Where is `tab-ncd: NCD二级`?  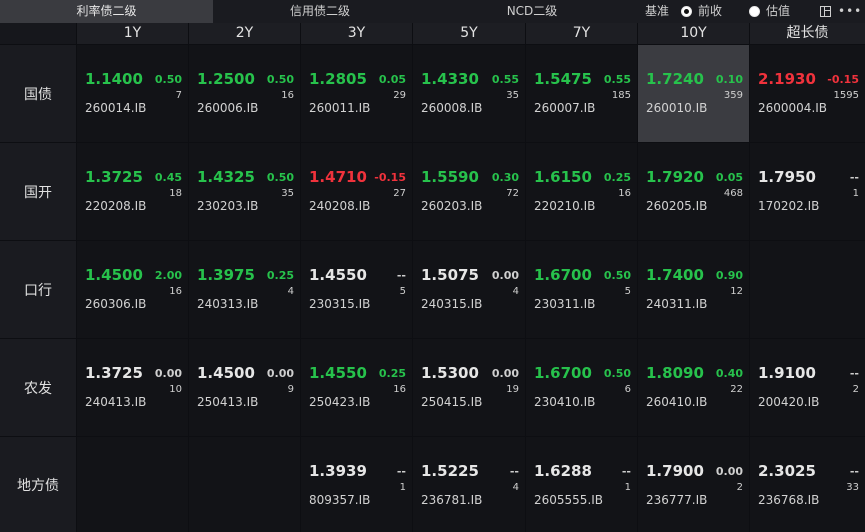
tab-ncd: NCD二级 is located at coordinates (532, 11).